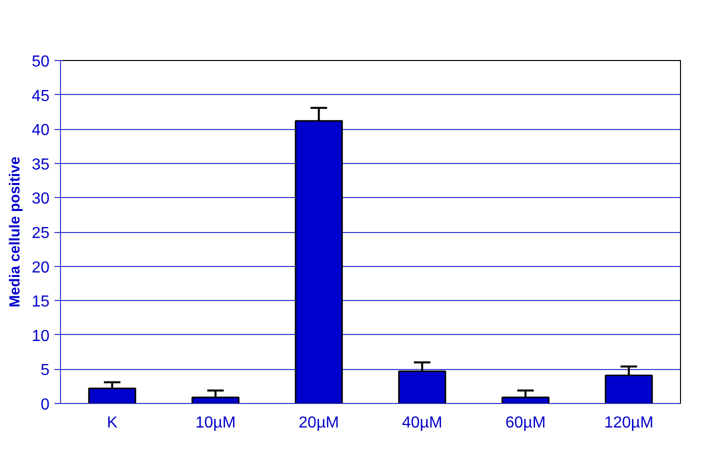 The height and width of the screenshot is (457, 704). What do you see at coordinates (41, 131) in the screenshot?
I see `y-tick-label: 40` at bounding box center [41, 131].